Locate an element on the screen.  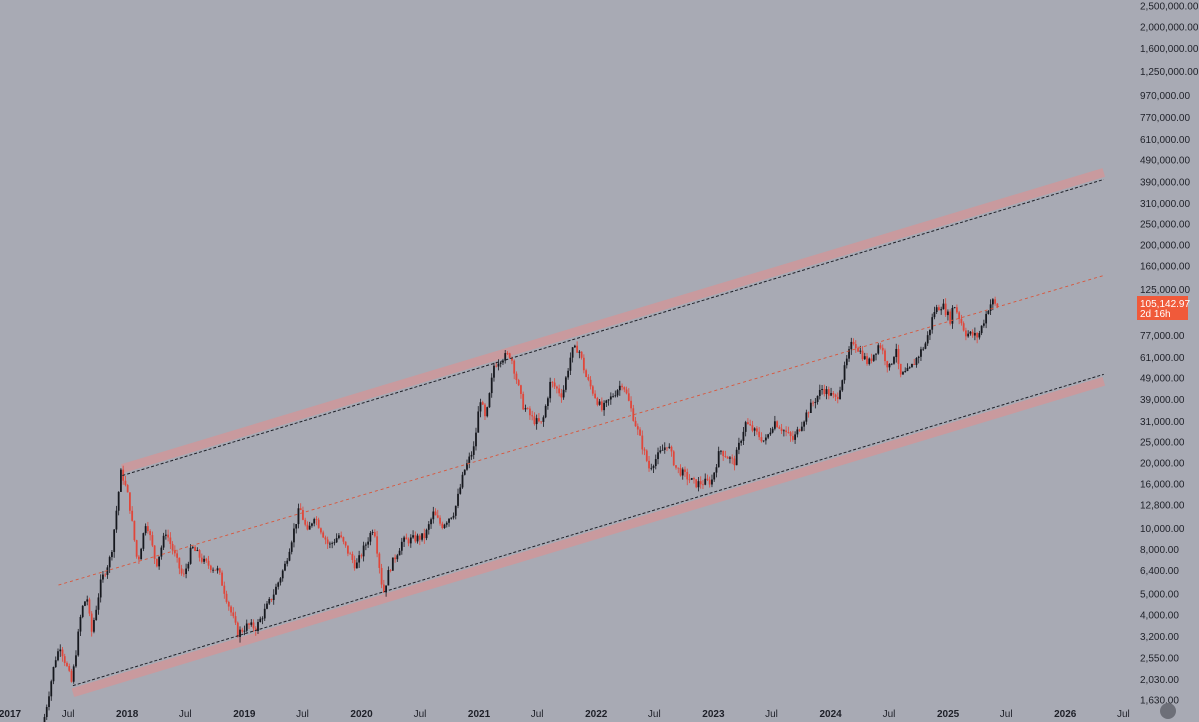
y-tick-label: 3,200.00 is located at coordinates (1159, 637).